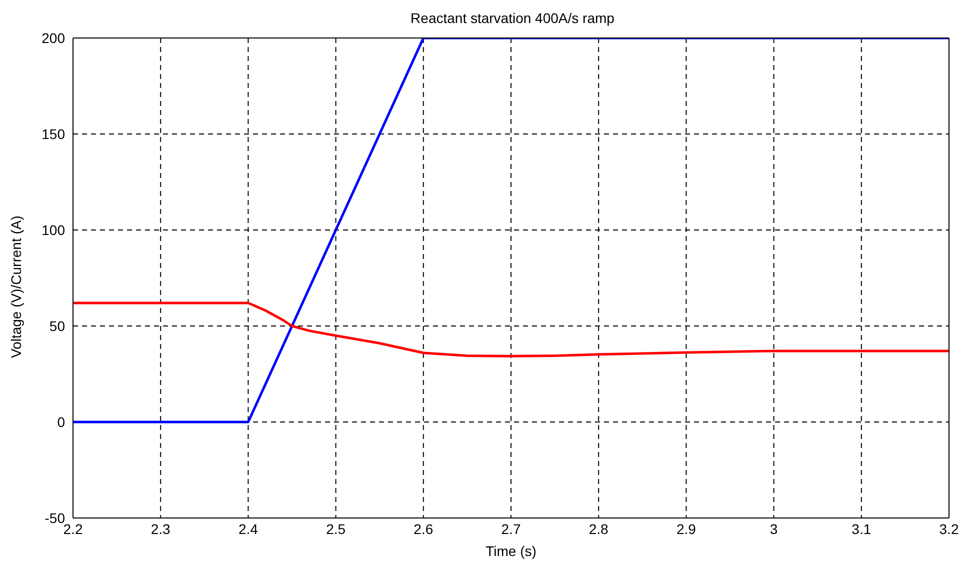 The image size is (968, 586). I want to click on y-axis-title: Voltage (V)/Current (A), so click(16, 287).